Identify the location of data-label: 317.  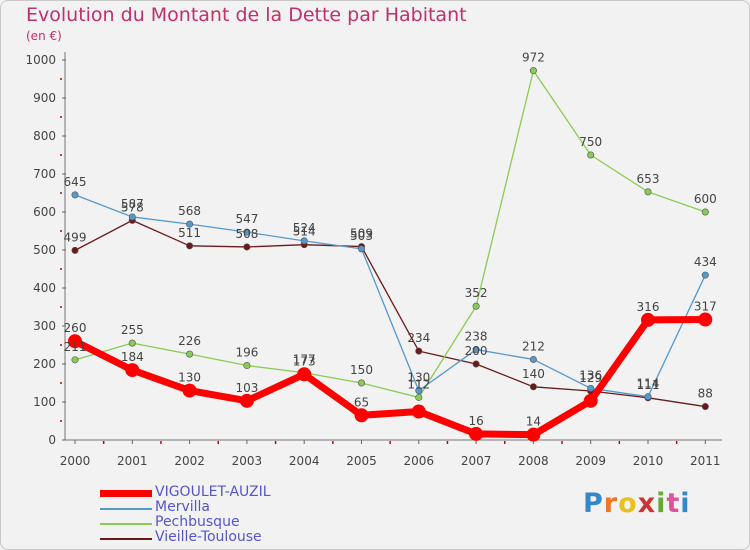
(705, 307).